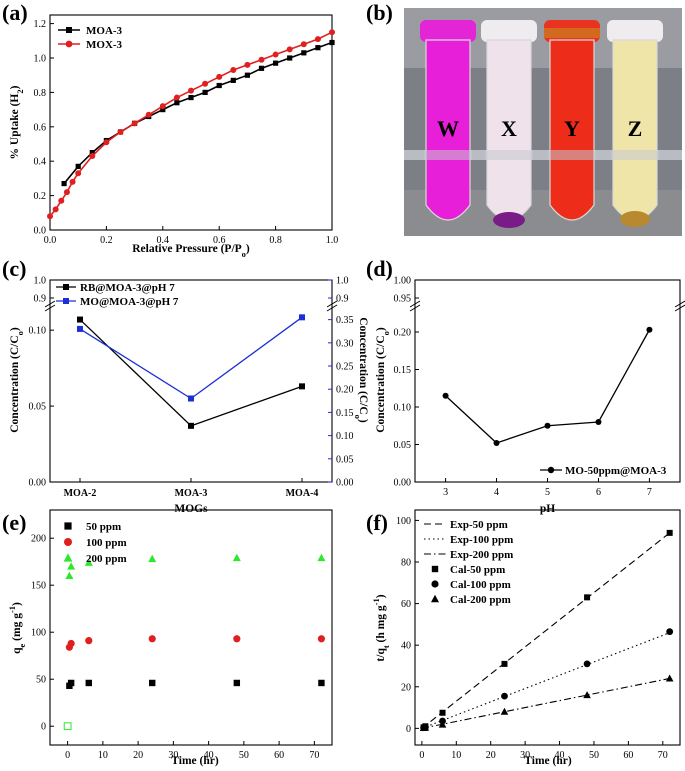 The width and height of the screenshot is (685, 771). I want to click on y-tick-label: 50, so click(41, 680).